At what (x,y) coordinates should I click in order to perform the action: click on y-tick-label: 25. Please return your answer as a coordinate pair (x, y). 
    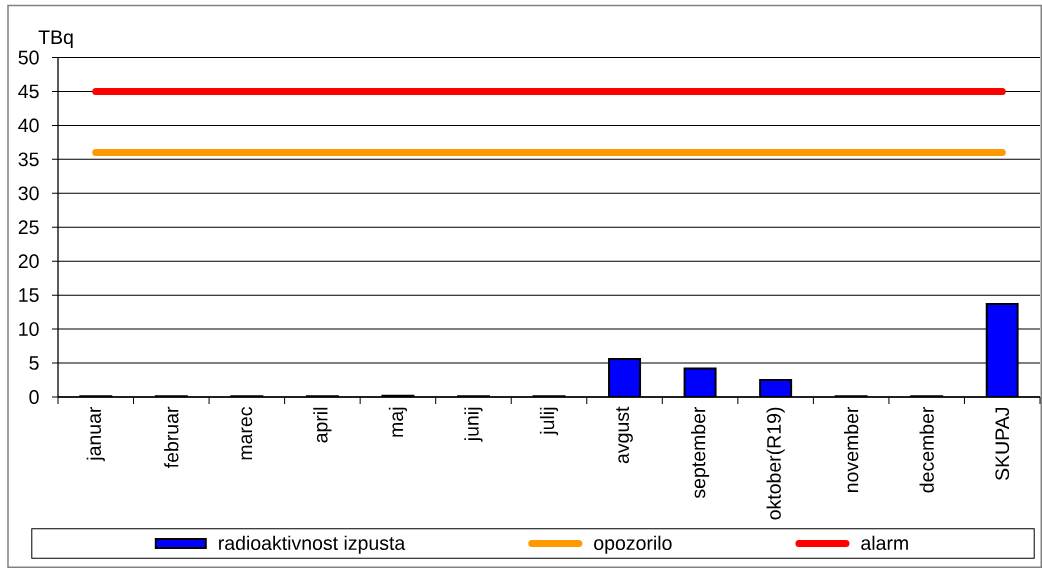
    Looking at the image, I should click on (28, 227).